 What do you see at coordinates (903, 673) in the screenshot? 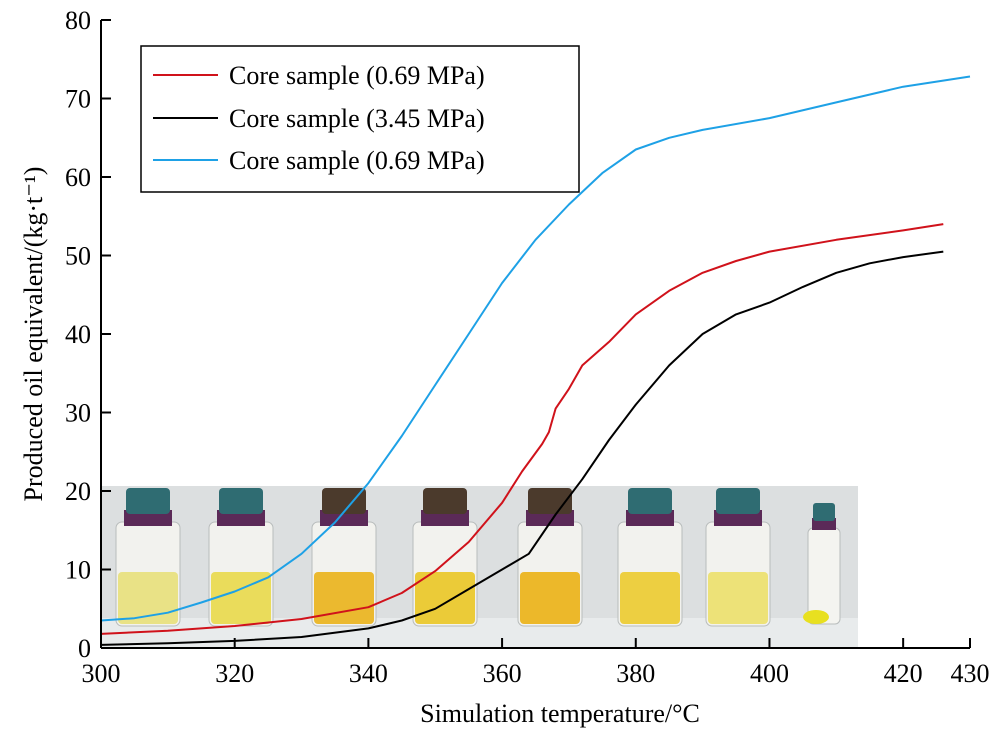
I see `x-tick-label: 420` at bounding box center [903, 673].